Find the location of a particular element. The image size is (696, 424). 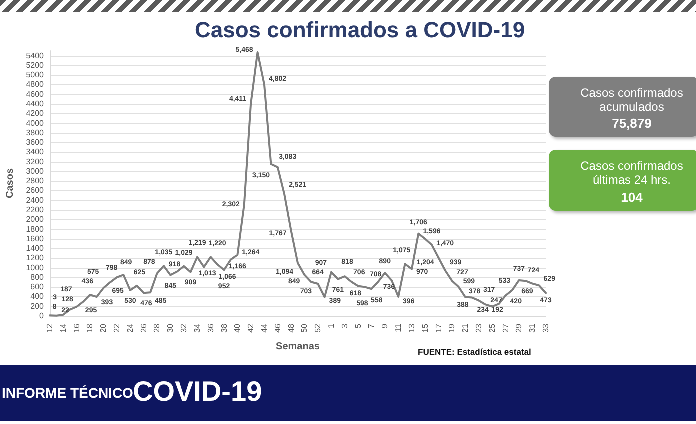

x-tick-label: 14 is located at coordinates (63, 328).